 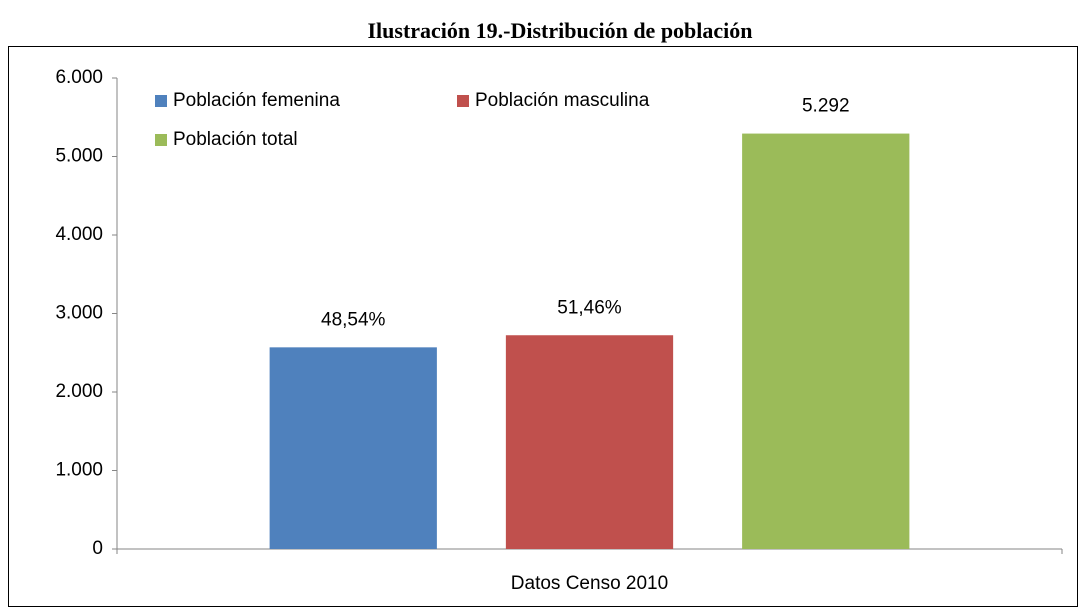 What do you see at coordinates (235, 139) in the screenshot?
I see `legend-label: Población total` at bounding box center [235, 139].